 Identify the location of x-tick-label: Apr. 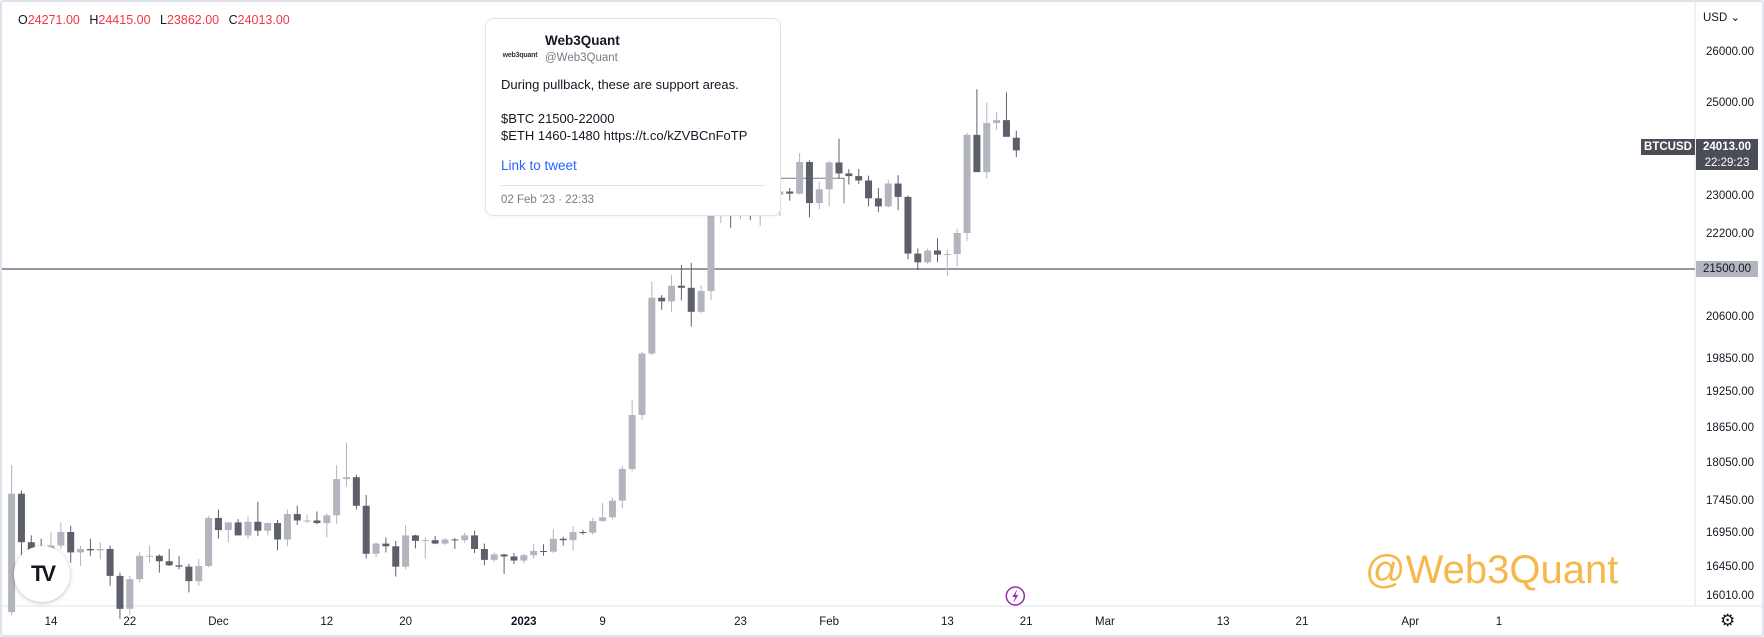
(1410, 622).